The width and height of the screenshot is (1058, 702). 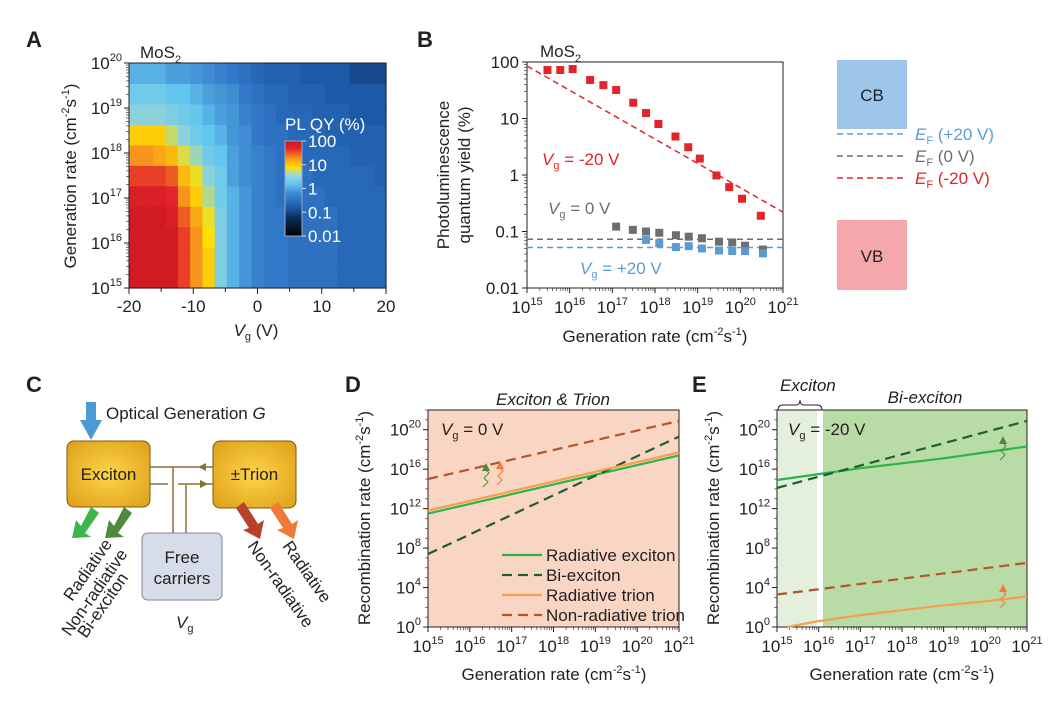 What do you see at coordinates (108, 474) in the screenshot?
I see `exciton-box` at bounding box center [108, 474].